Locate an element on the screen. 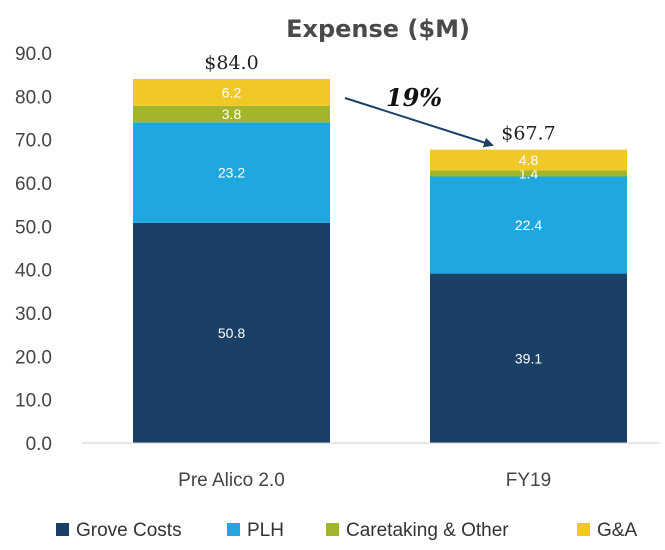  segment-value-label: 6.2 is located at coordinates (232, 92).